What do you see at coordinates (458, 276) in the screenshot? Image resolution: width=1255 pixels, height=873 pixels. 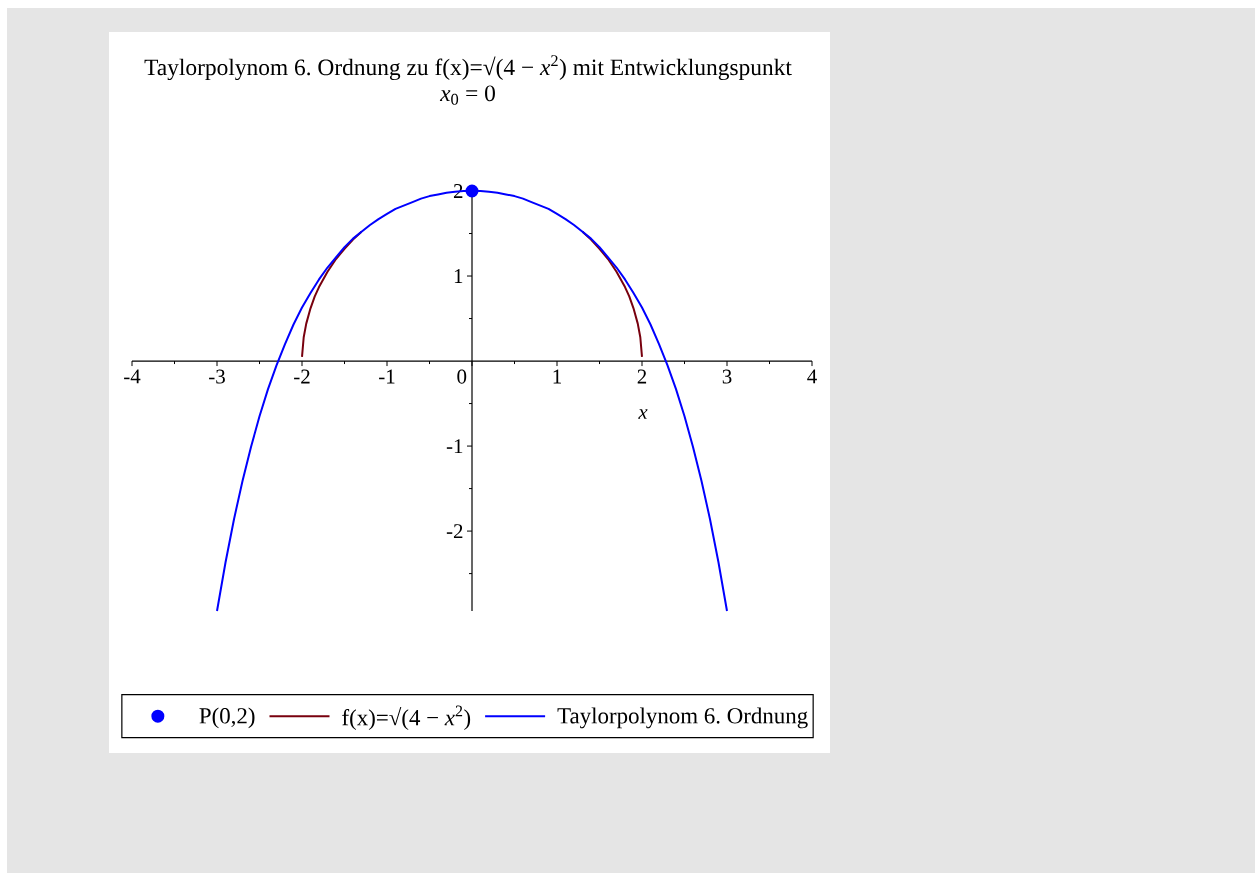 I see `y-tick-label: 1` at bounding box center [458, 276].